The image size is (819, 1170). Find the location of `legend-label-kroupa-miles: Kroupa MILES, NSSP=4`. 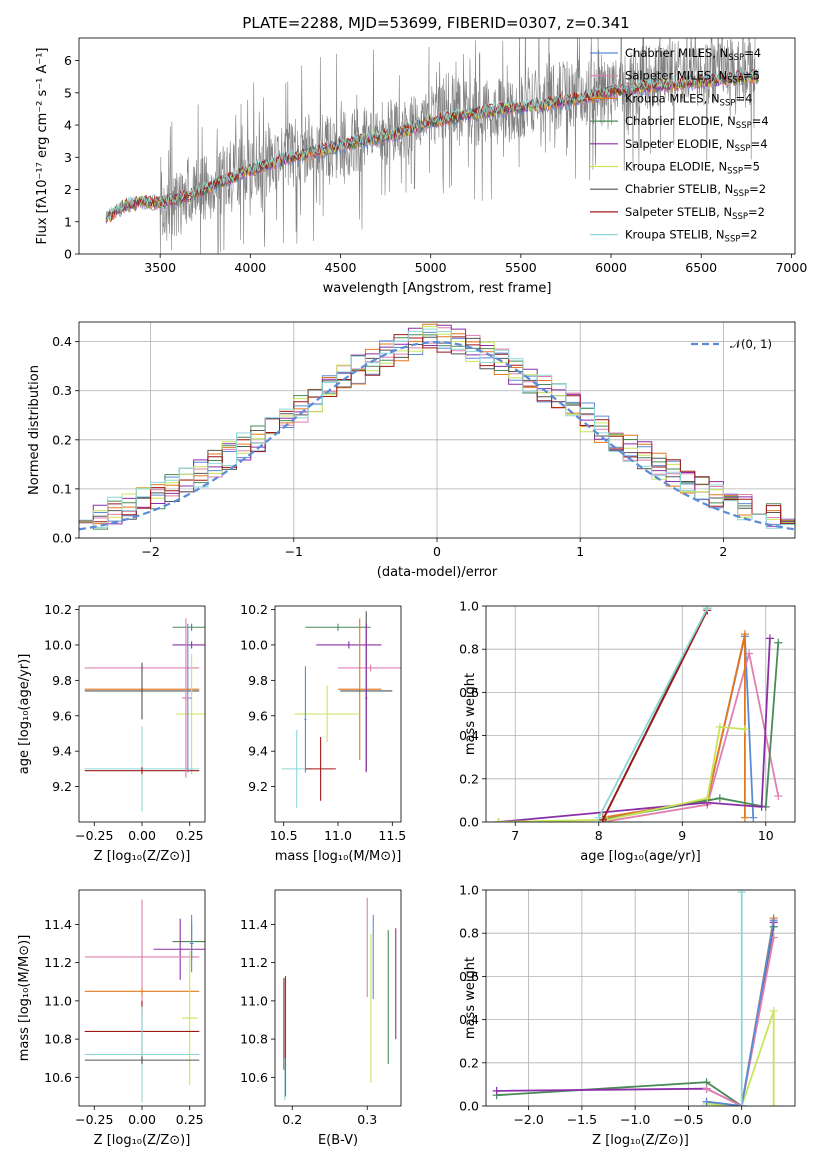

legend-label-kroupa-miles: Kroupa MILES, NSSP=4 is located at coordinates (688, 99).